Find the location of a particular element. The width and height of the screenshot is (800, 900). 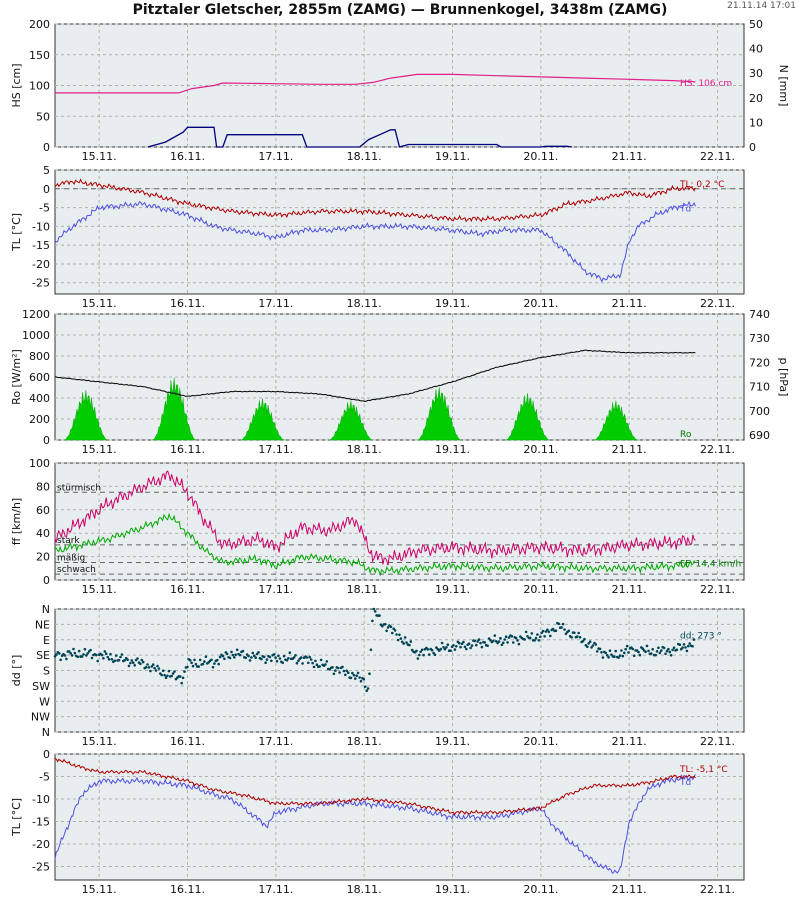

x-tick-label-temp-2855: 21.11. is located at coordinates (629, 303).